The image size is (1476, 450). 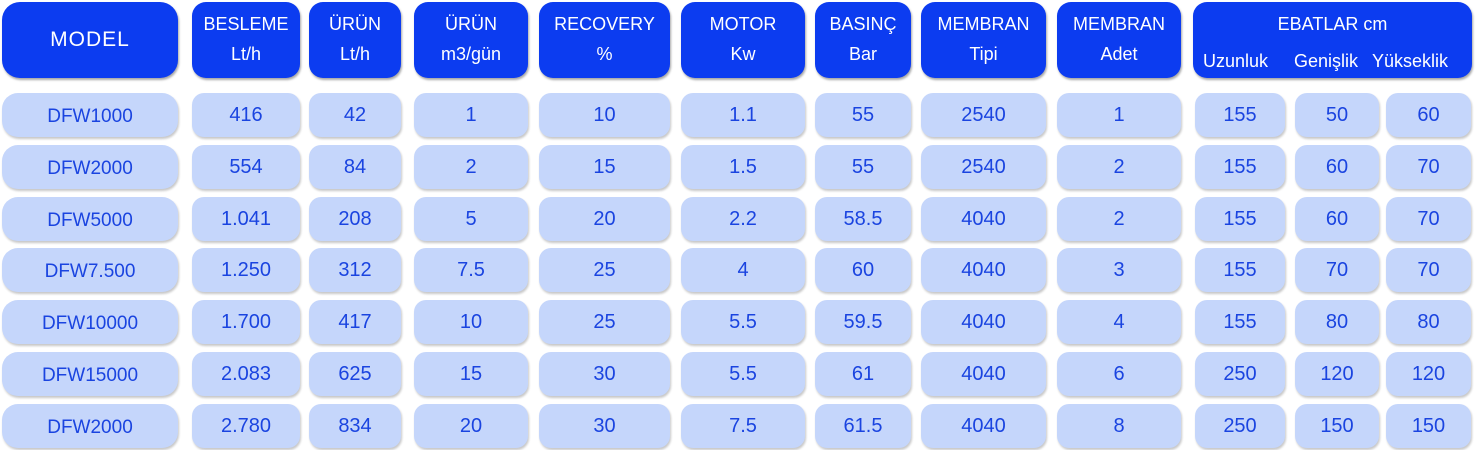 What do you see at coordinates (471, 40) in the screenshot?
I see `header-urun-m3: ÜRÜN m3/gün` at bounding box center [471, 40].